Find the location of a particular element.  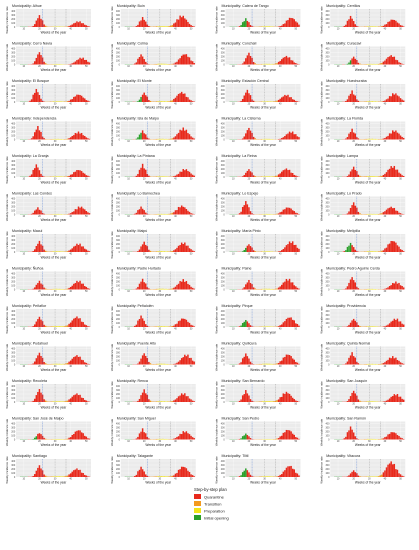

x-tick-label: 30 is located at coordinates (264, 104).